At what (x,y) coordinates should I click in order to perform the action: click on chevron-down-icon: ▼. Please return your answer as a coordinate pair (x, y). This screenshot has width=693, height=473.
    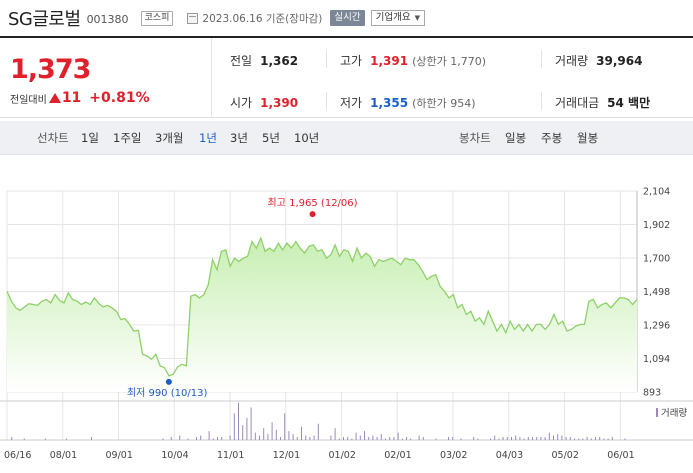
    Looking at the image, I should click on (417, 18).